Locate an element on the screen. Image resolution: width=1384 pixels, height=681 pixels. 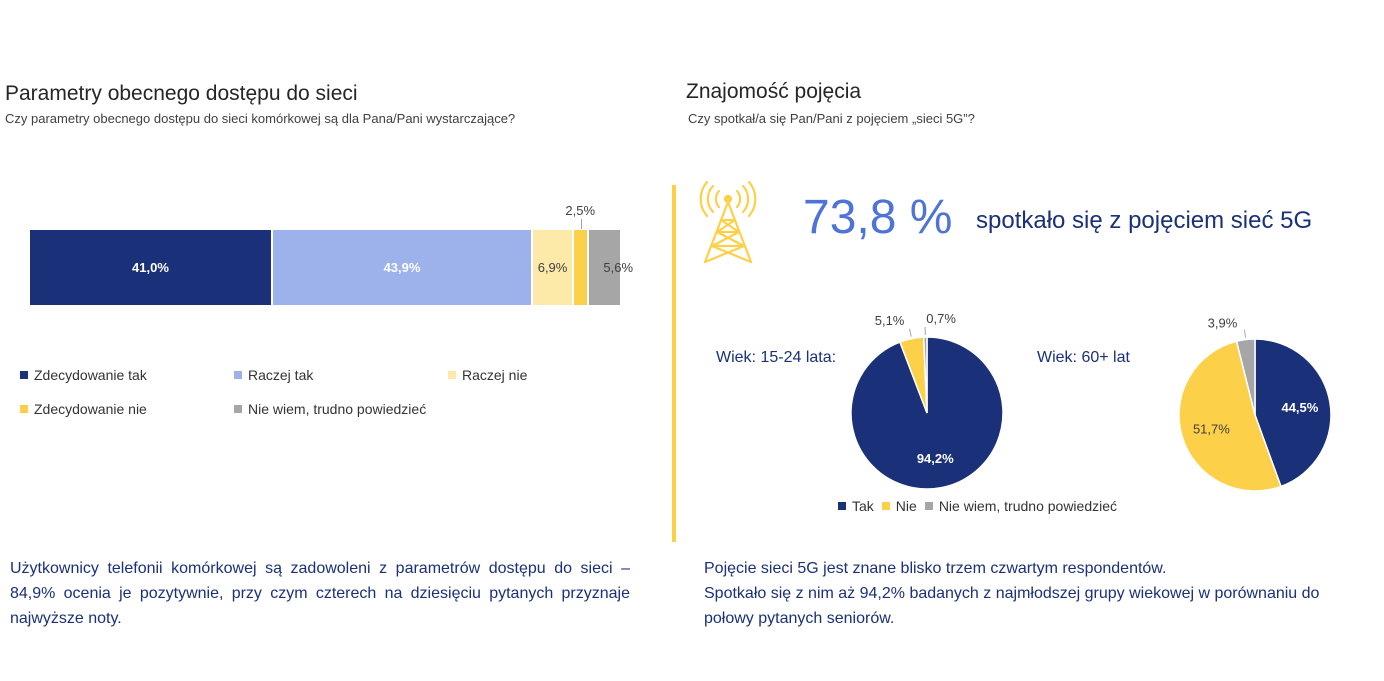
pie1-age-label: Wiek: 15-24 lata: is located at coordinates (776, 357).